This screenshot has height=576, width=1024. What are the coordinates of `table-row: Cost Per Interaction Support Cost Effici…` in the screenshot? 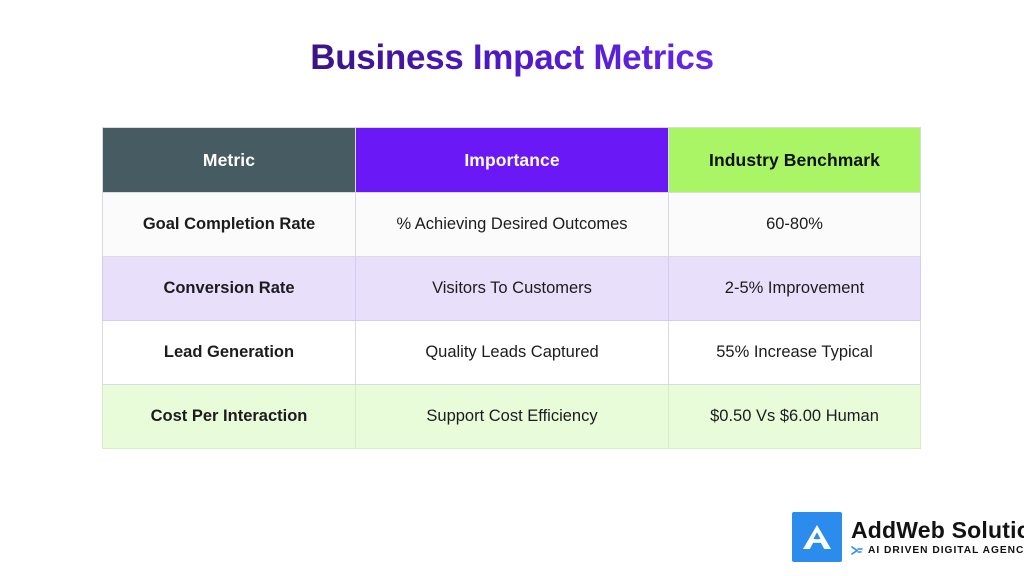 It's located at (511, 416).